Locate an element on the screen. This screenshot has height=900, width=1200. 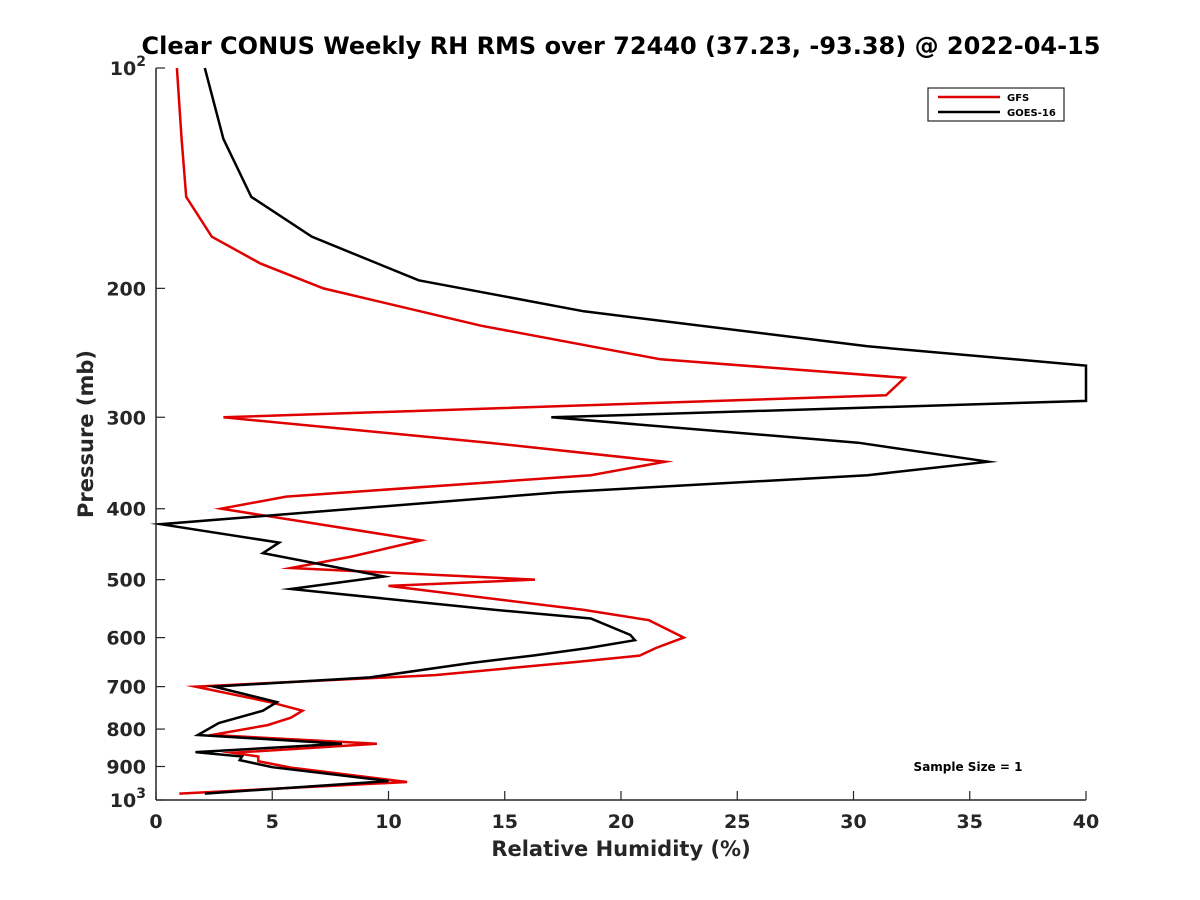
y-axis-label: Pressure (mb) is located at coordinates (86, 434).